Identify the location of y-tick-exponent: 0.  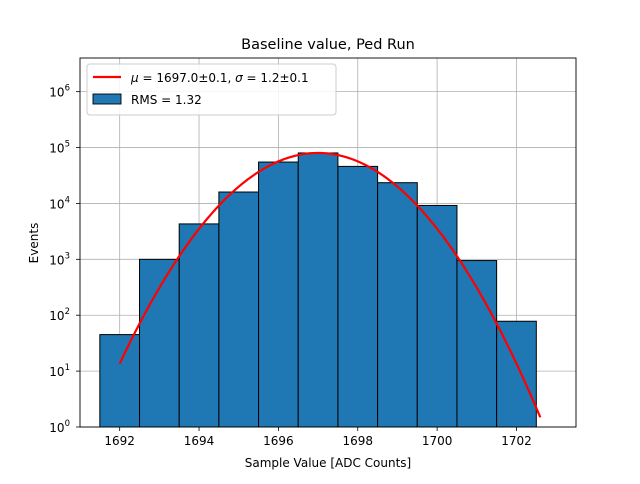
(67, 424).